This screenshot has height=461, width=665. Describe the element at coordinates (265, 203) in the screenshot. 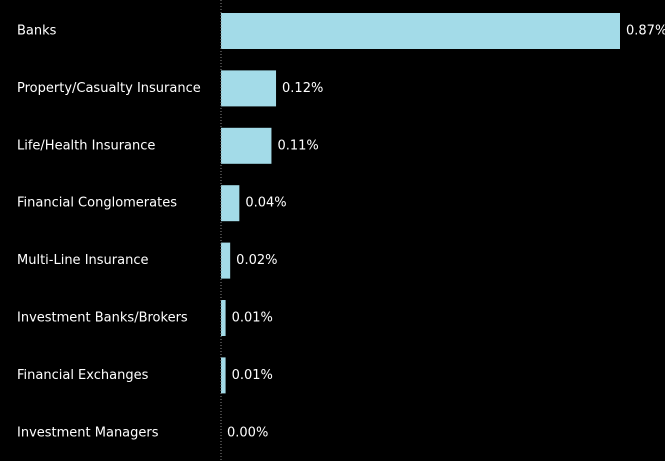

I see `value-label: 0.04%` at that location.